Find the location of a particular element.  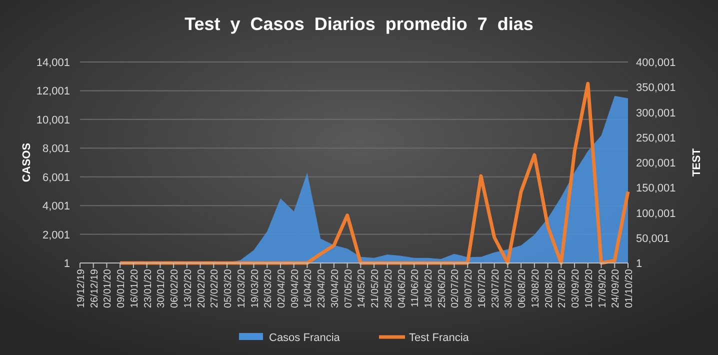

x-tick-label: 16/07/20 is located at coordinates (482, 288).